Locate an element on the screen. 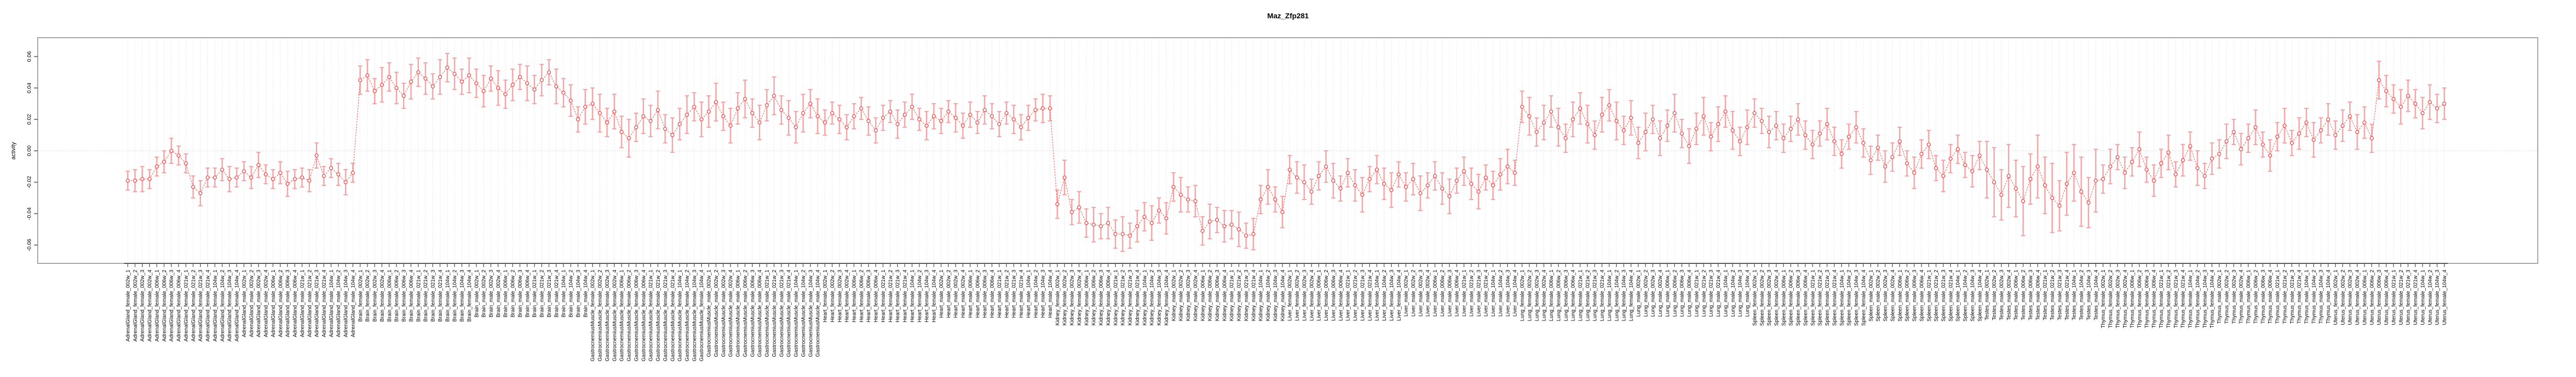 The width and height of the screenshot is (2576, 377). x-tick-label: Lung_male_006w_4 is located at coordinates (1690, 293).